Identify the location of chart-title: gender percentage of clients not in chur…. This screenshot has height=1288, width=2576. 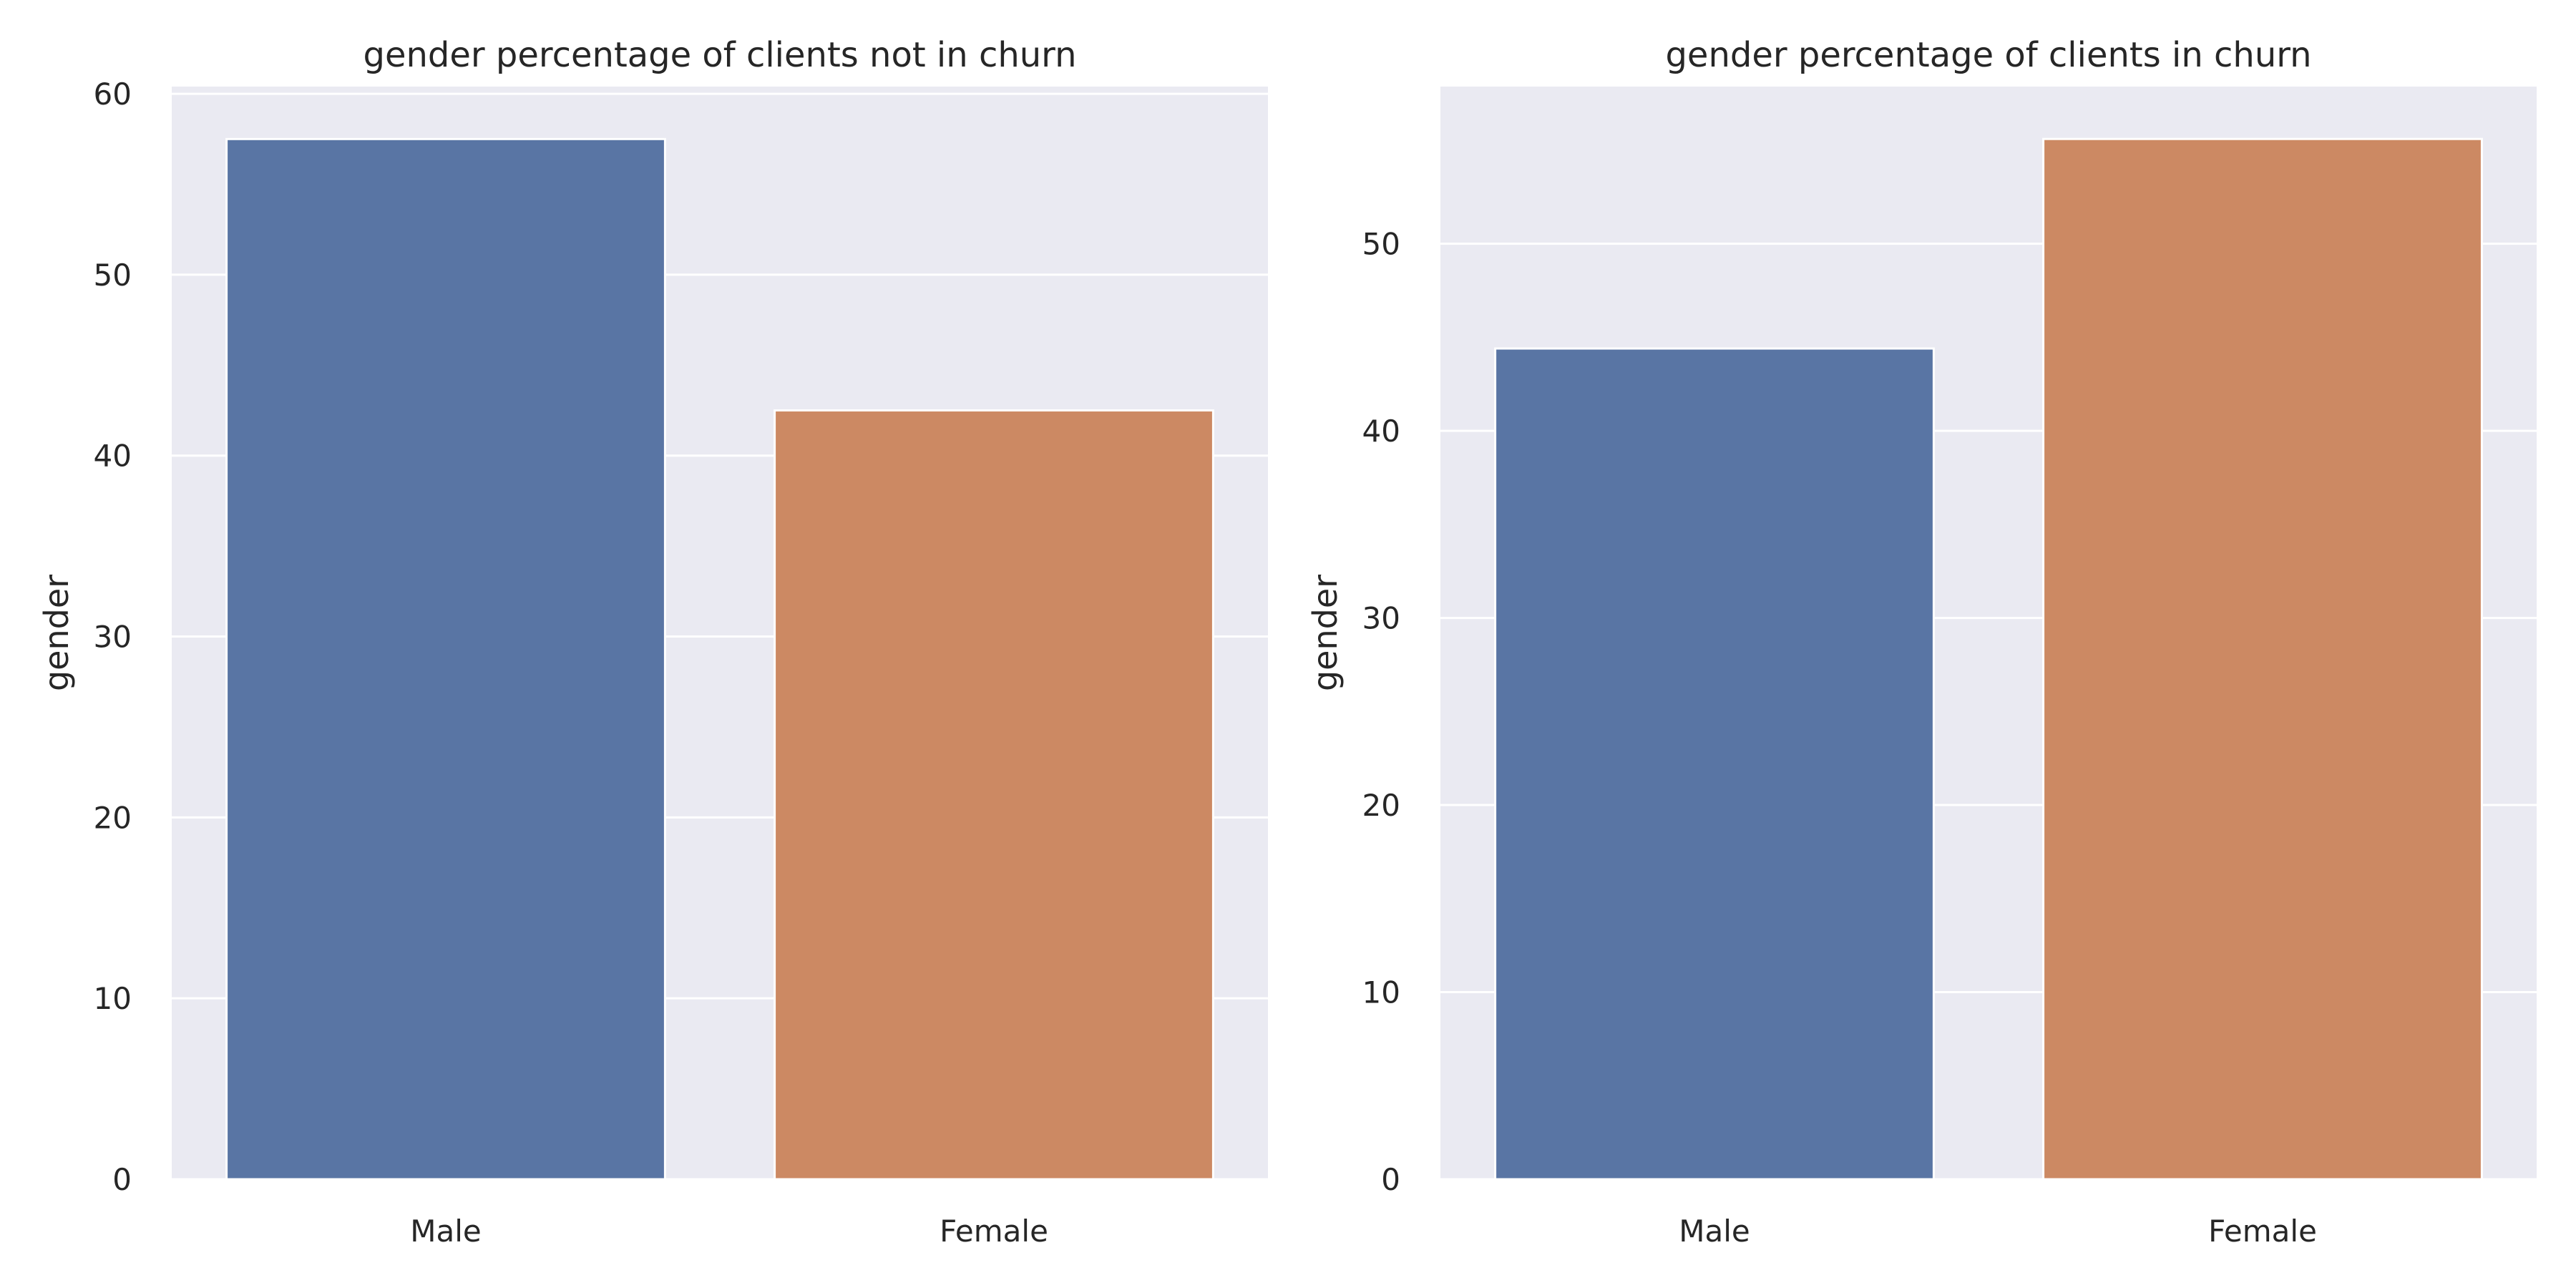
(720, 55).